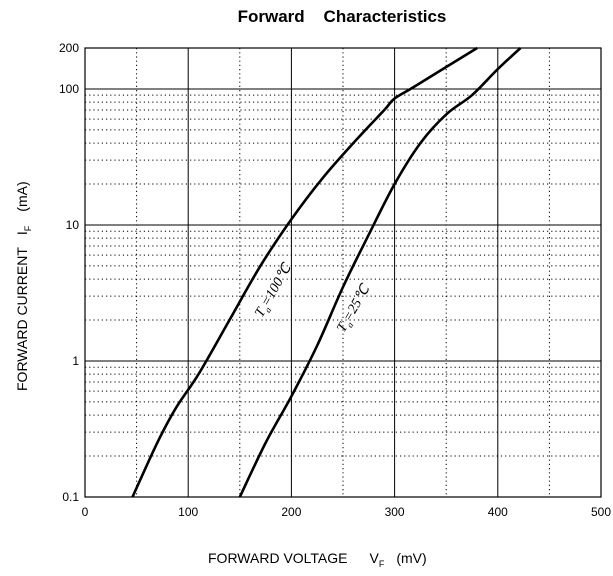  What do you see at coordinates (85, 512) in the screenshot?
I see `x-tick-label: 0` at bounding box center [85, 512].